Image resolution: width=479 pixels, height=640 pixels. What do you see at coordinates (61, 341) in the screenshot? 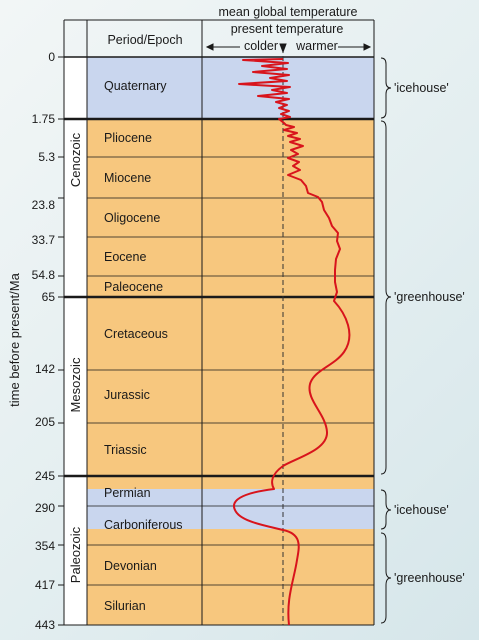
I see `tick-marks` at bounding box center [61, 341].